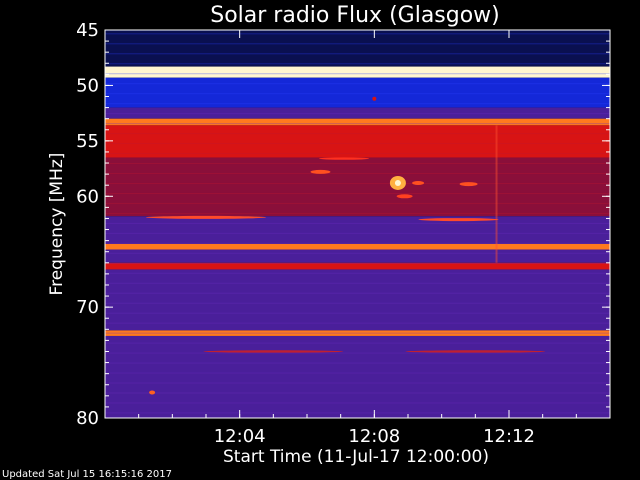  Describe the element at coordinates (87, 85) in the screenshot. I see `y-tick-label-1: 50` at that location.